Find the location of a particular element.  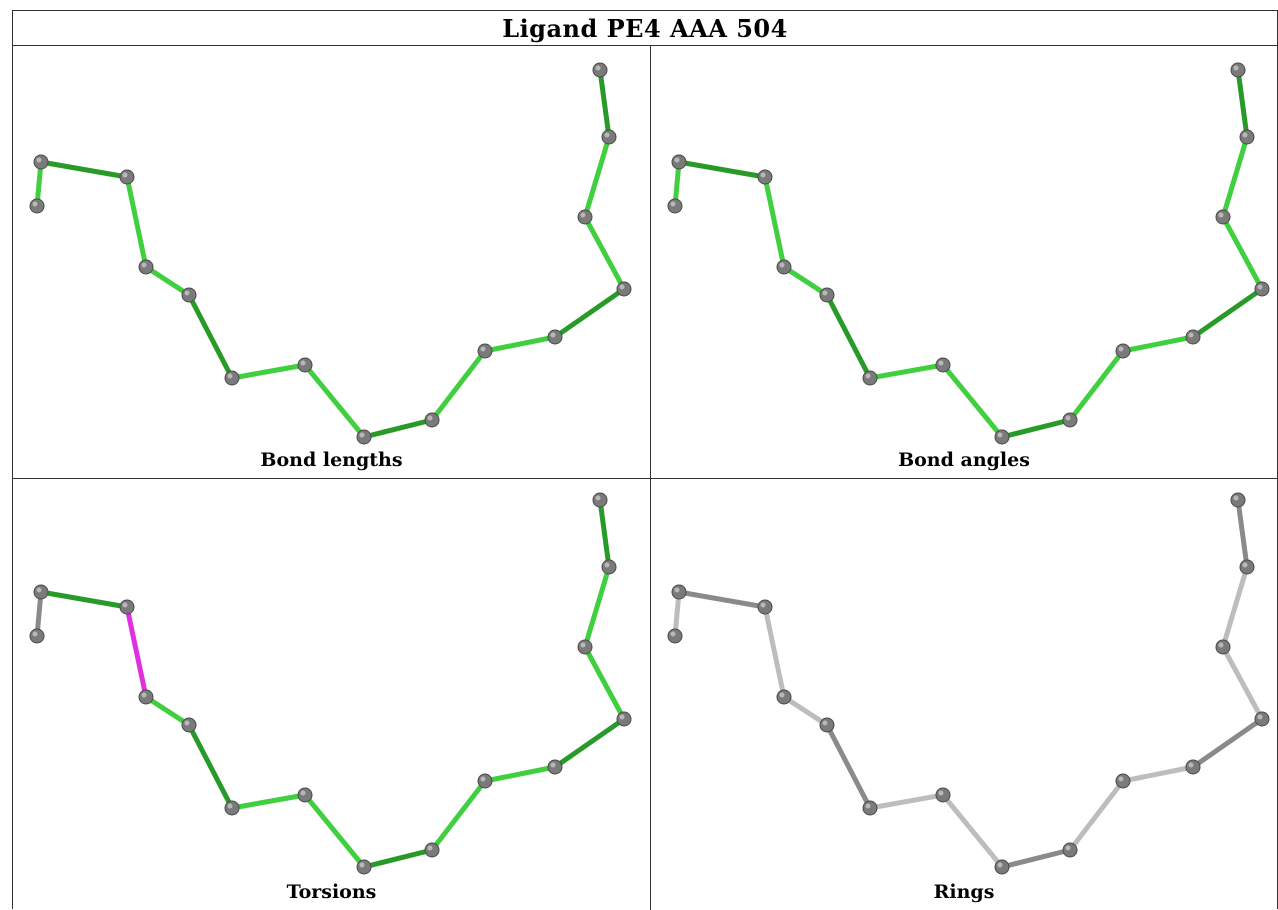

horizontal-divider is located at coordinates (645, 478).